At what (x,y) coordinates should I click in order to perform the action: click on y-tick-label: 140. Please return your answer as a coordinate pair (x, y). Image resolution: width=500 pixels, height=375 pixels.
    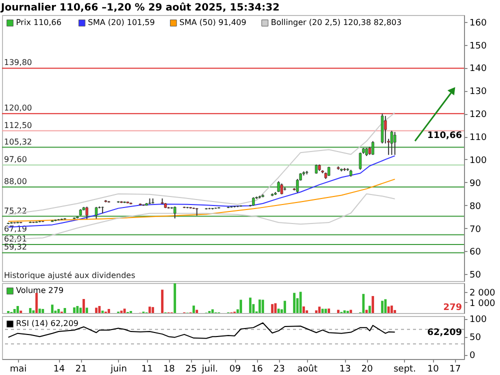
    Looking at the image, I should click on (478, 69).